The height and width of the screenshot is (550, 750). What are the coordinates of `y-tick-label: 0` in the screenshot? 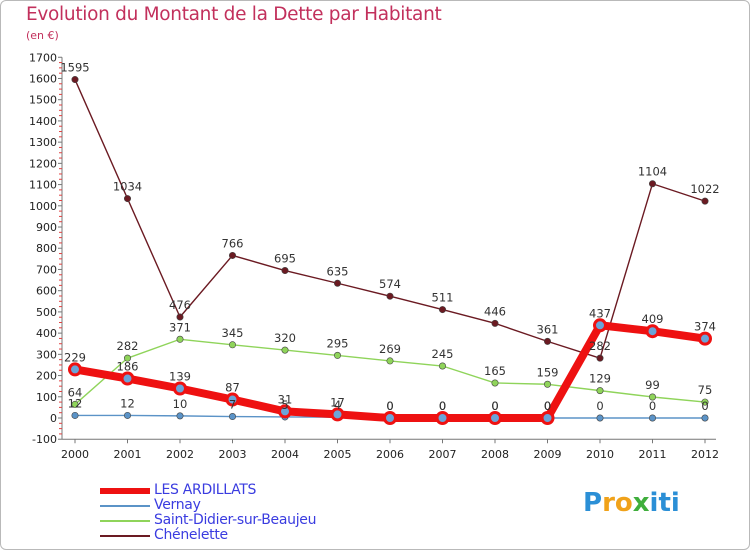 It's located at (53, 418).